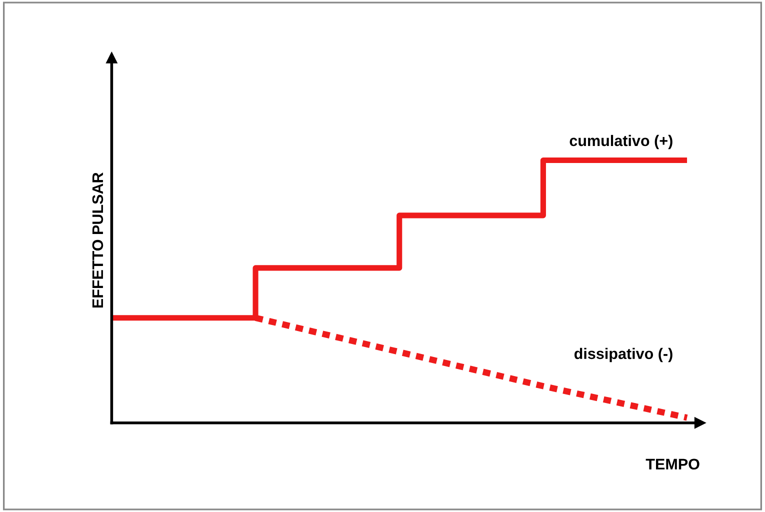 This screenshot has width=765, height=512. Describe the element at coordinates (673, 464) in the screenshot. I see `x-axis-title: TEMPO` at that location.